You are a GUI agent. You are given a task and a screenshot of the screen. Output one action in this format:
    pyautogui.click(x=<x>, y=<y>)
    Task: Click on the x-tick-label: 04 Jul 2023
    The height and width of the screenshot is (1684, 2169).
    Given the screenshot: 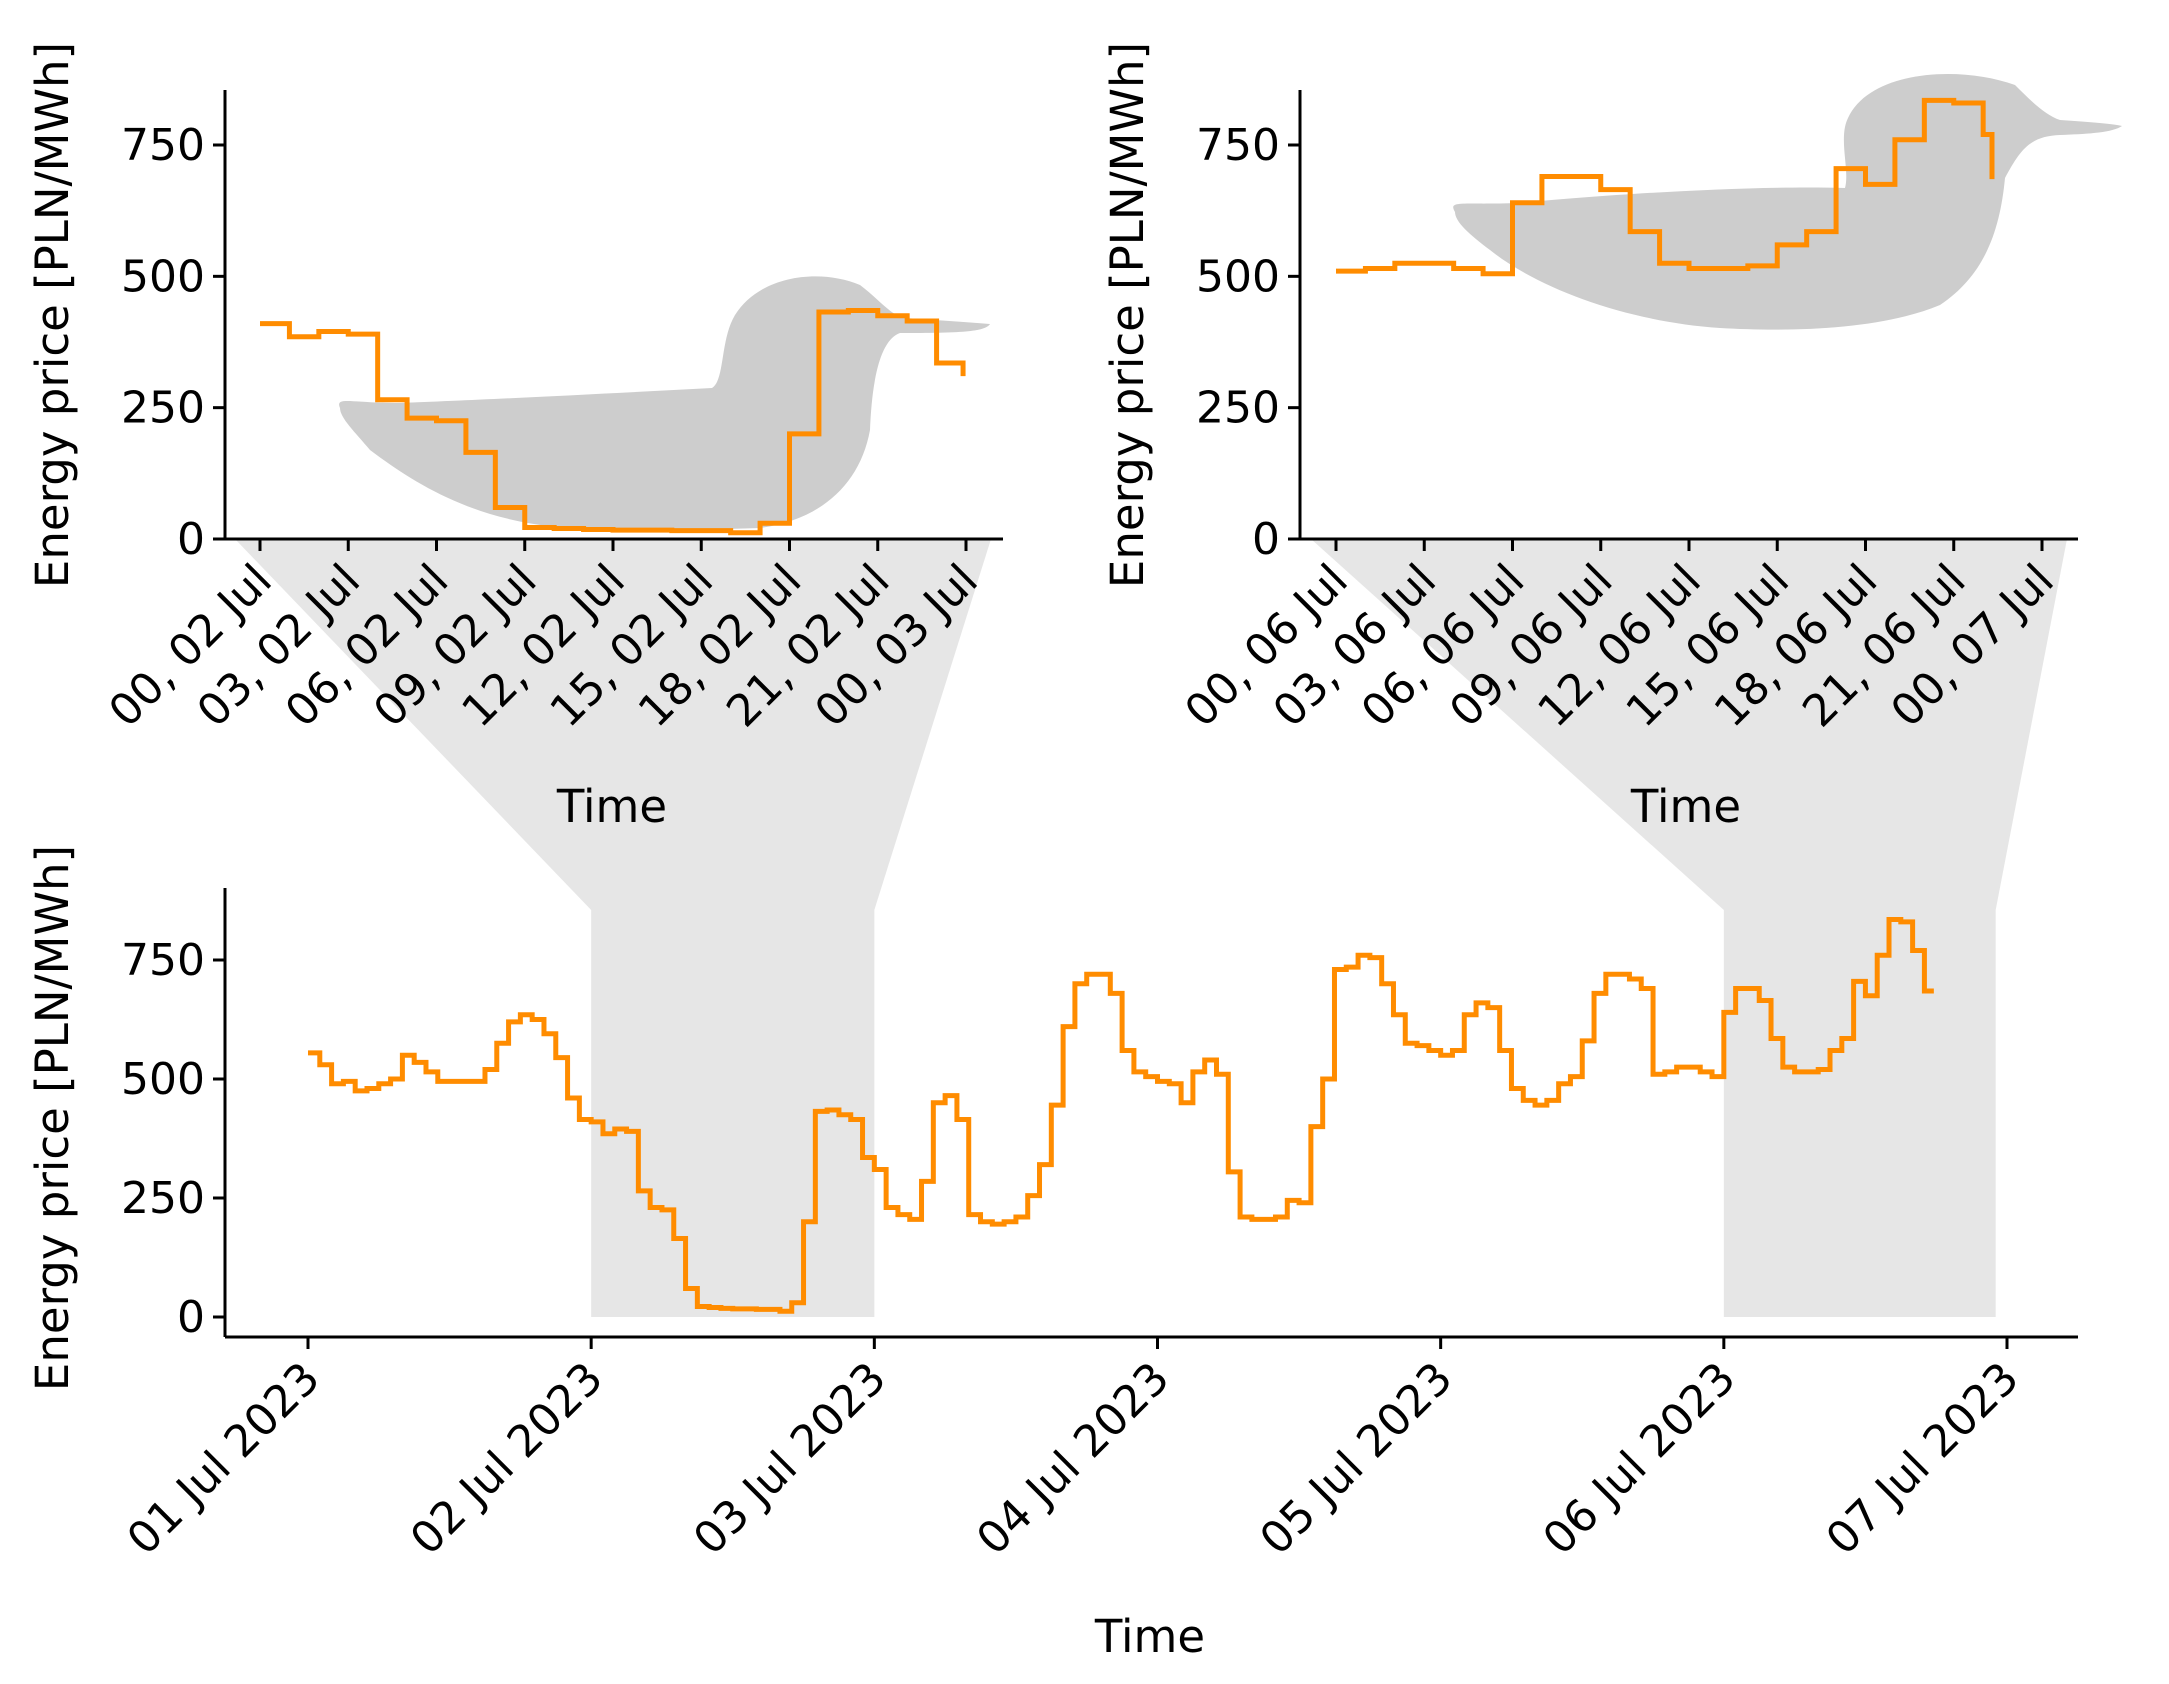 What is the action you would take?
    pyautogui.click(x=1073, y=1459)
    